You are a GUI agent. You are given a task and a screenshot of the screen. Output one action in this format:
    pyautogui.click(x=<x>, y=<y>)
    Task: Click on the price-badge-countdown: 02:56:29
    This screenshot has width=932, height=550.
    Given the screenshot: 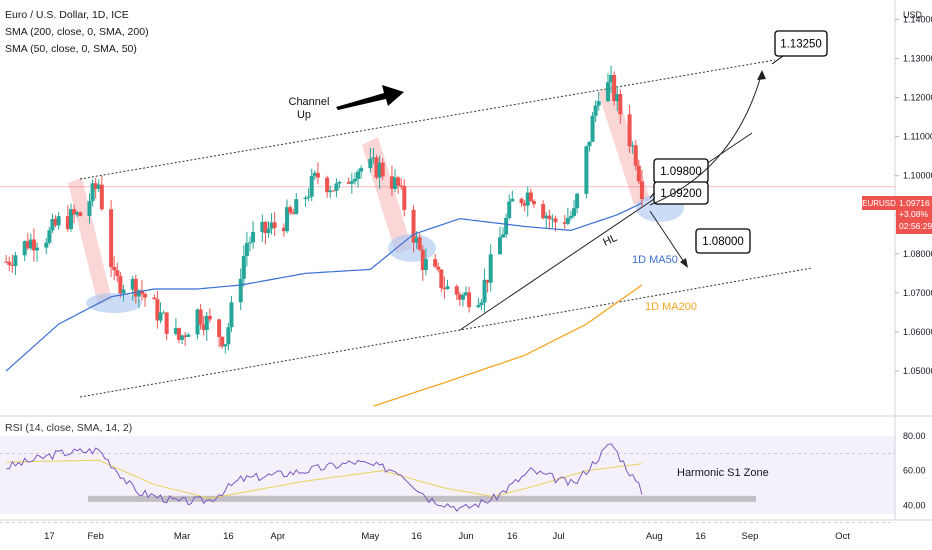 What is the action you would take?
    pyautogui.click(x=915, y=226)
    